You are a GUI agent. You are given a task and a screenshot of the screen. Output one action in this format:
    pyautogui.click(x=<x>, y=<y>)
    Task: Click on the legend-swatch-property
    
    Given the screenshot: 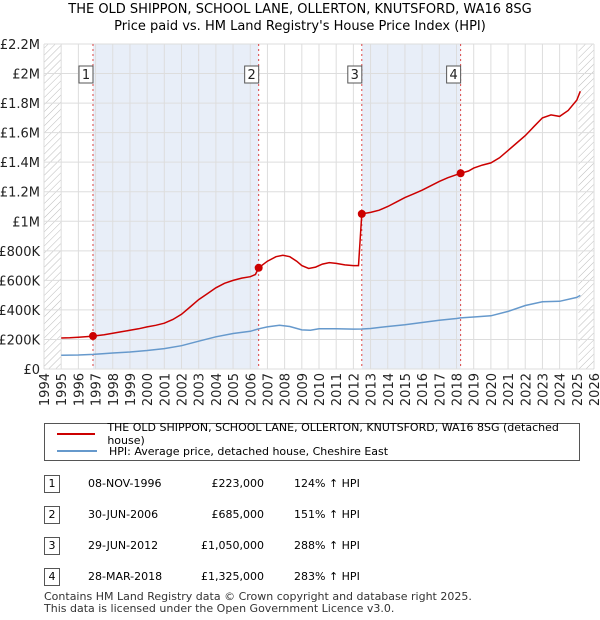 What is the action you would take?
    pyautogui.click(x=76, y=434)
    